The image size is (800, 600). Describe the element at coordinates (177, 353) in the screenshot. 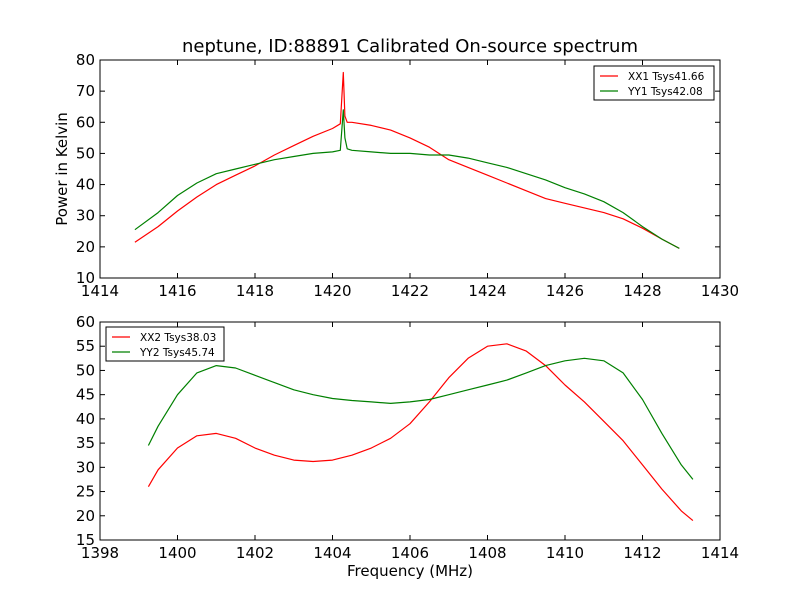

I see `legend-entry: YY2 Tsys45.74` at that location.